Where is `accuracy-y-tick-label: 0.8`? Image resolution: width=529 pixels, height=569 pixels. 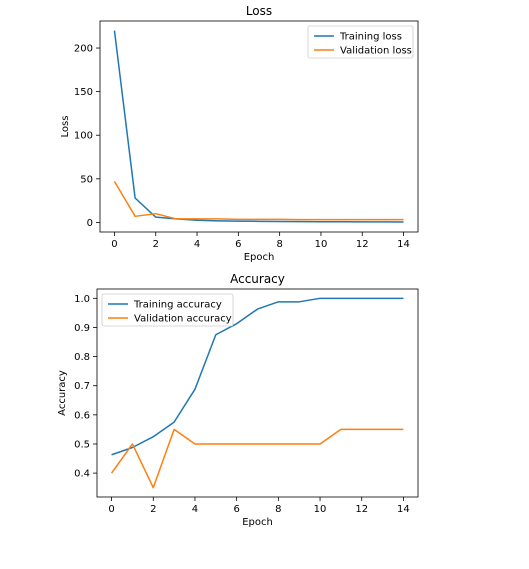
accuracy-y-tick-label: 0.8 is located at coordinates (82, 357).